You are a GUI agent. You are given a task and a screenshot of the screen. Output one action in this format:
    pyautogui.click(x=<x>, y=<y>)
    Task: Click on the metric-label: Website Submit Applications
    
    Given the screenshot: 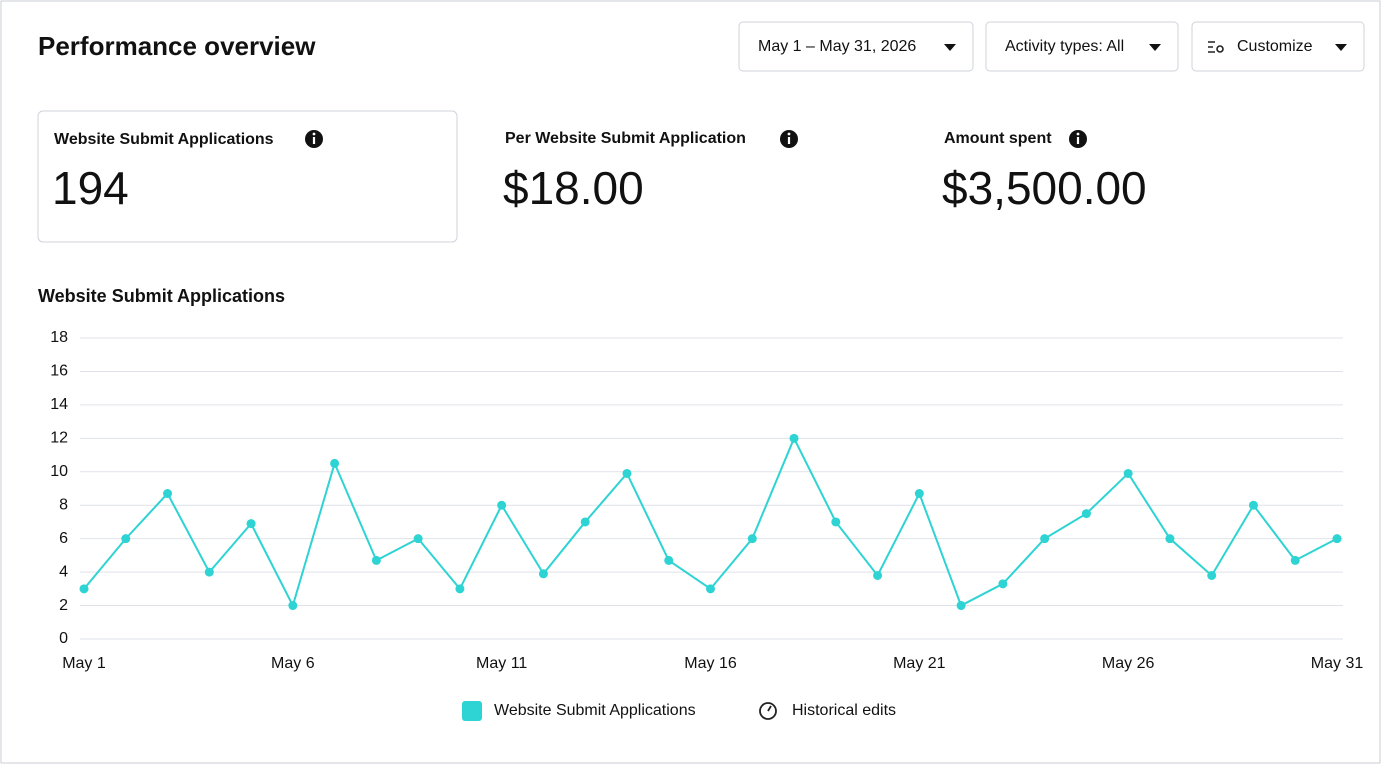 What is the action you would take?
    pyautogui.click(x=164, y=139)
    